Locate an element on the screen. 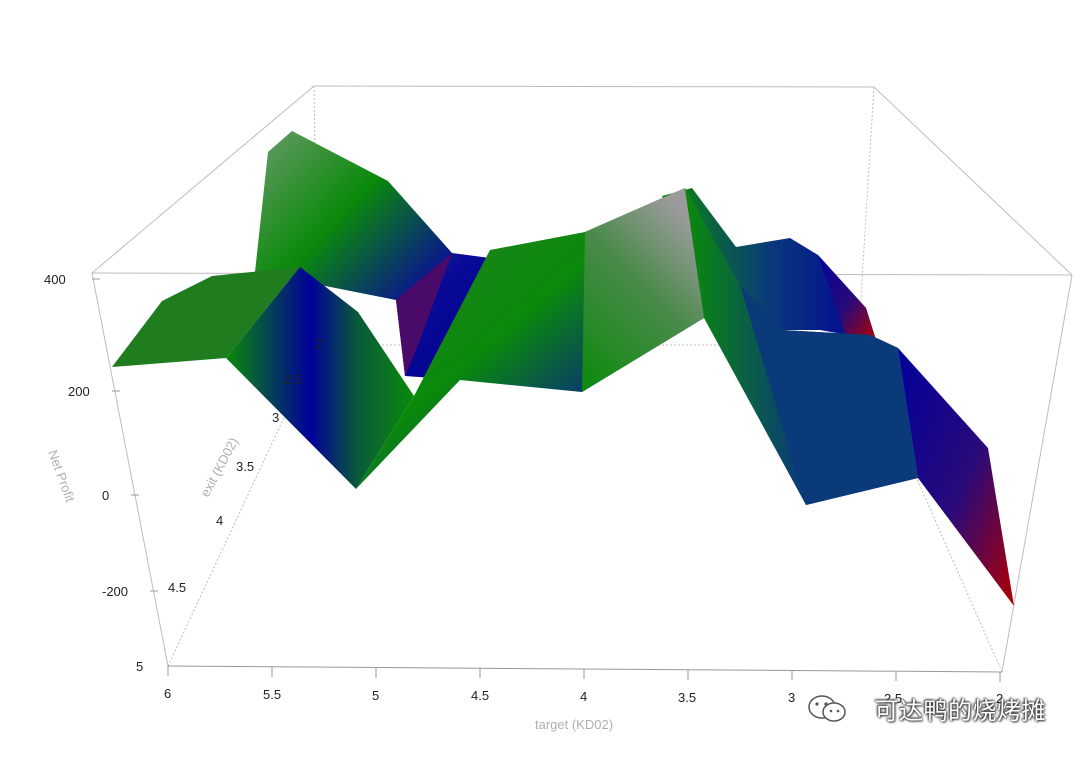 The width and height of the screenshot is (1080, 759). z-tick-label: 0 is located at coordinates (105, 495).